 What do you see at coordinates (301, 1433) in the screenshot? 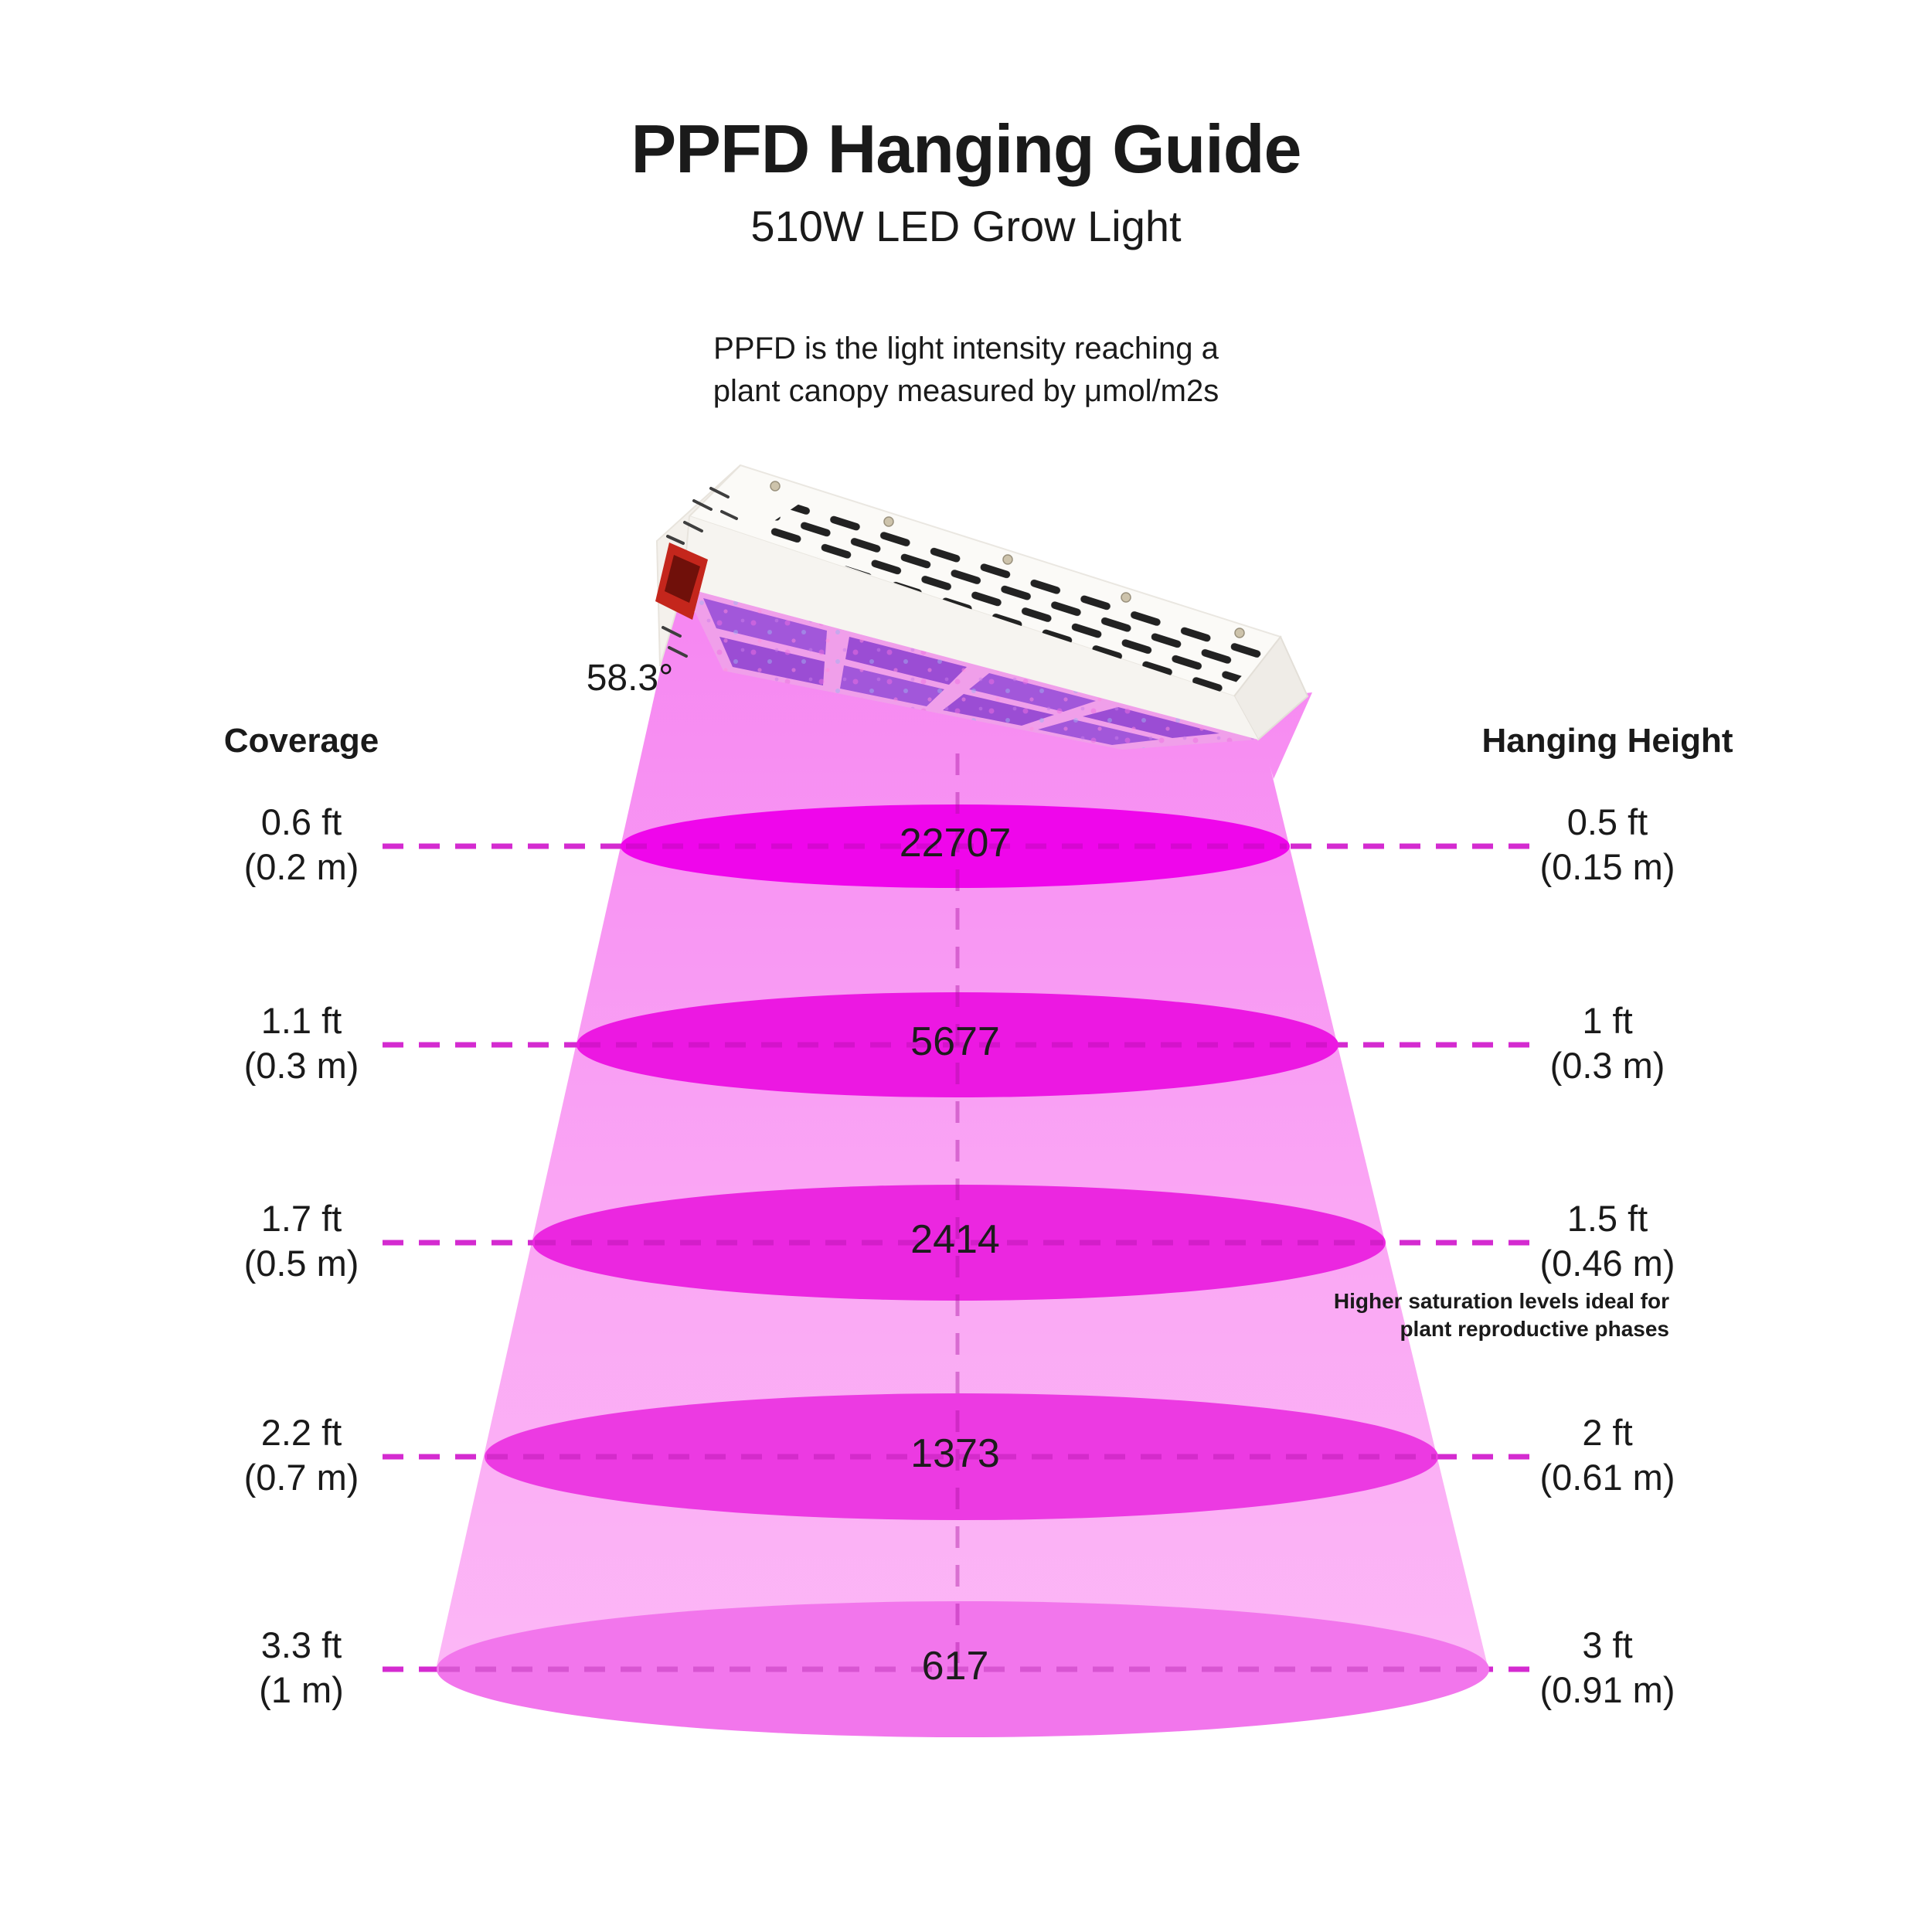
I see `coverage-ft: 2.2 ft` at bounding box center [301, 1433].